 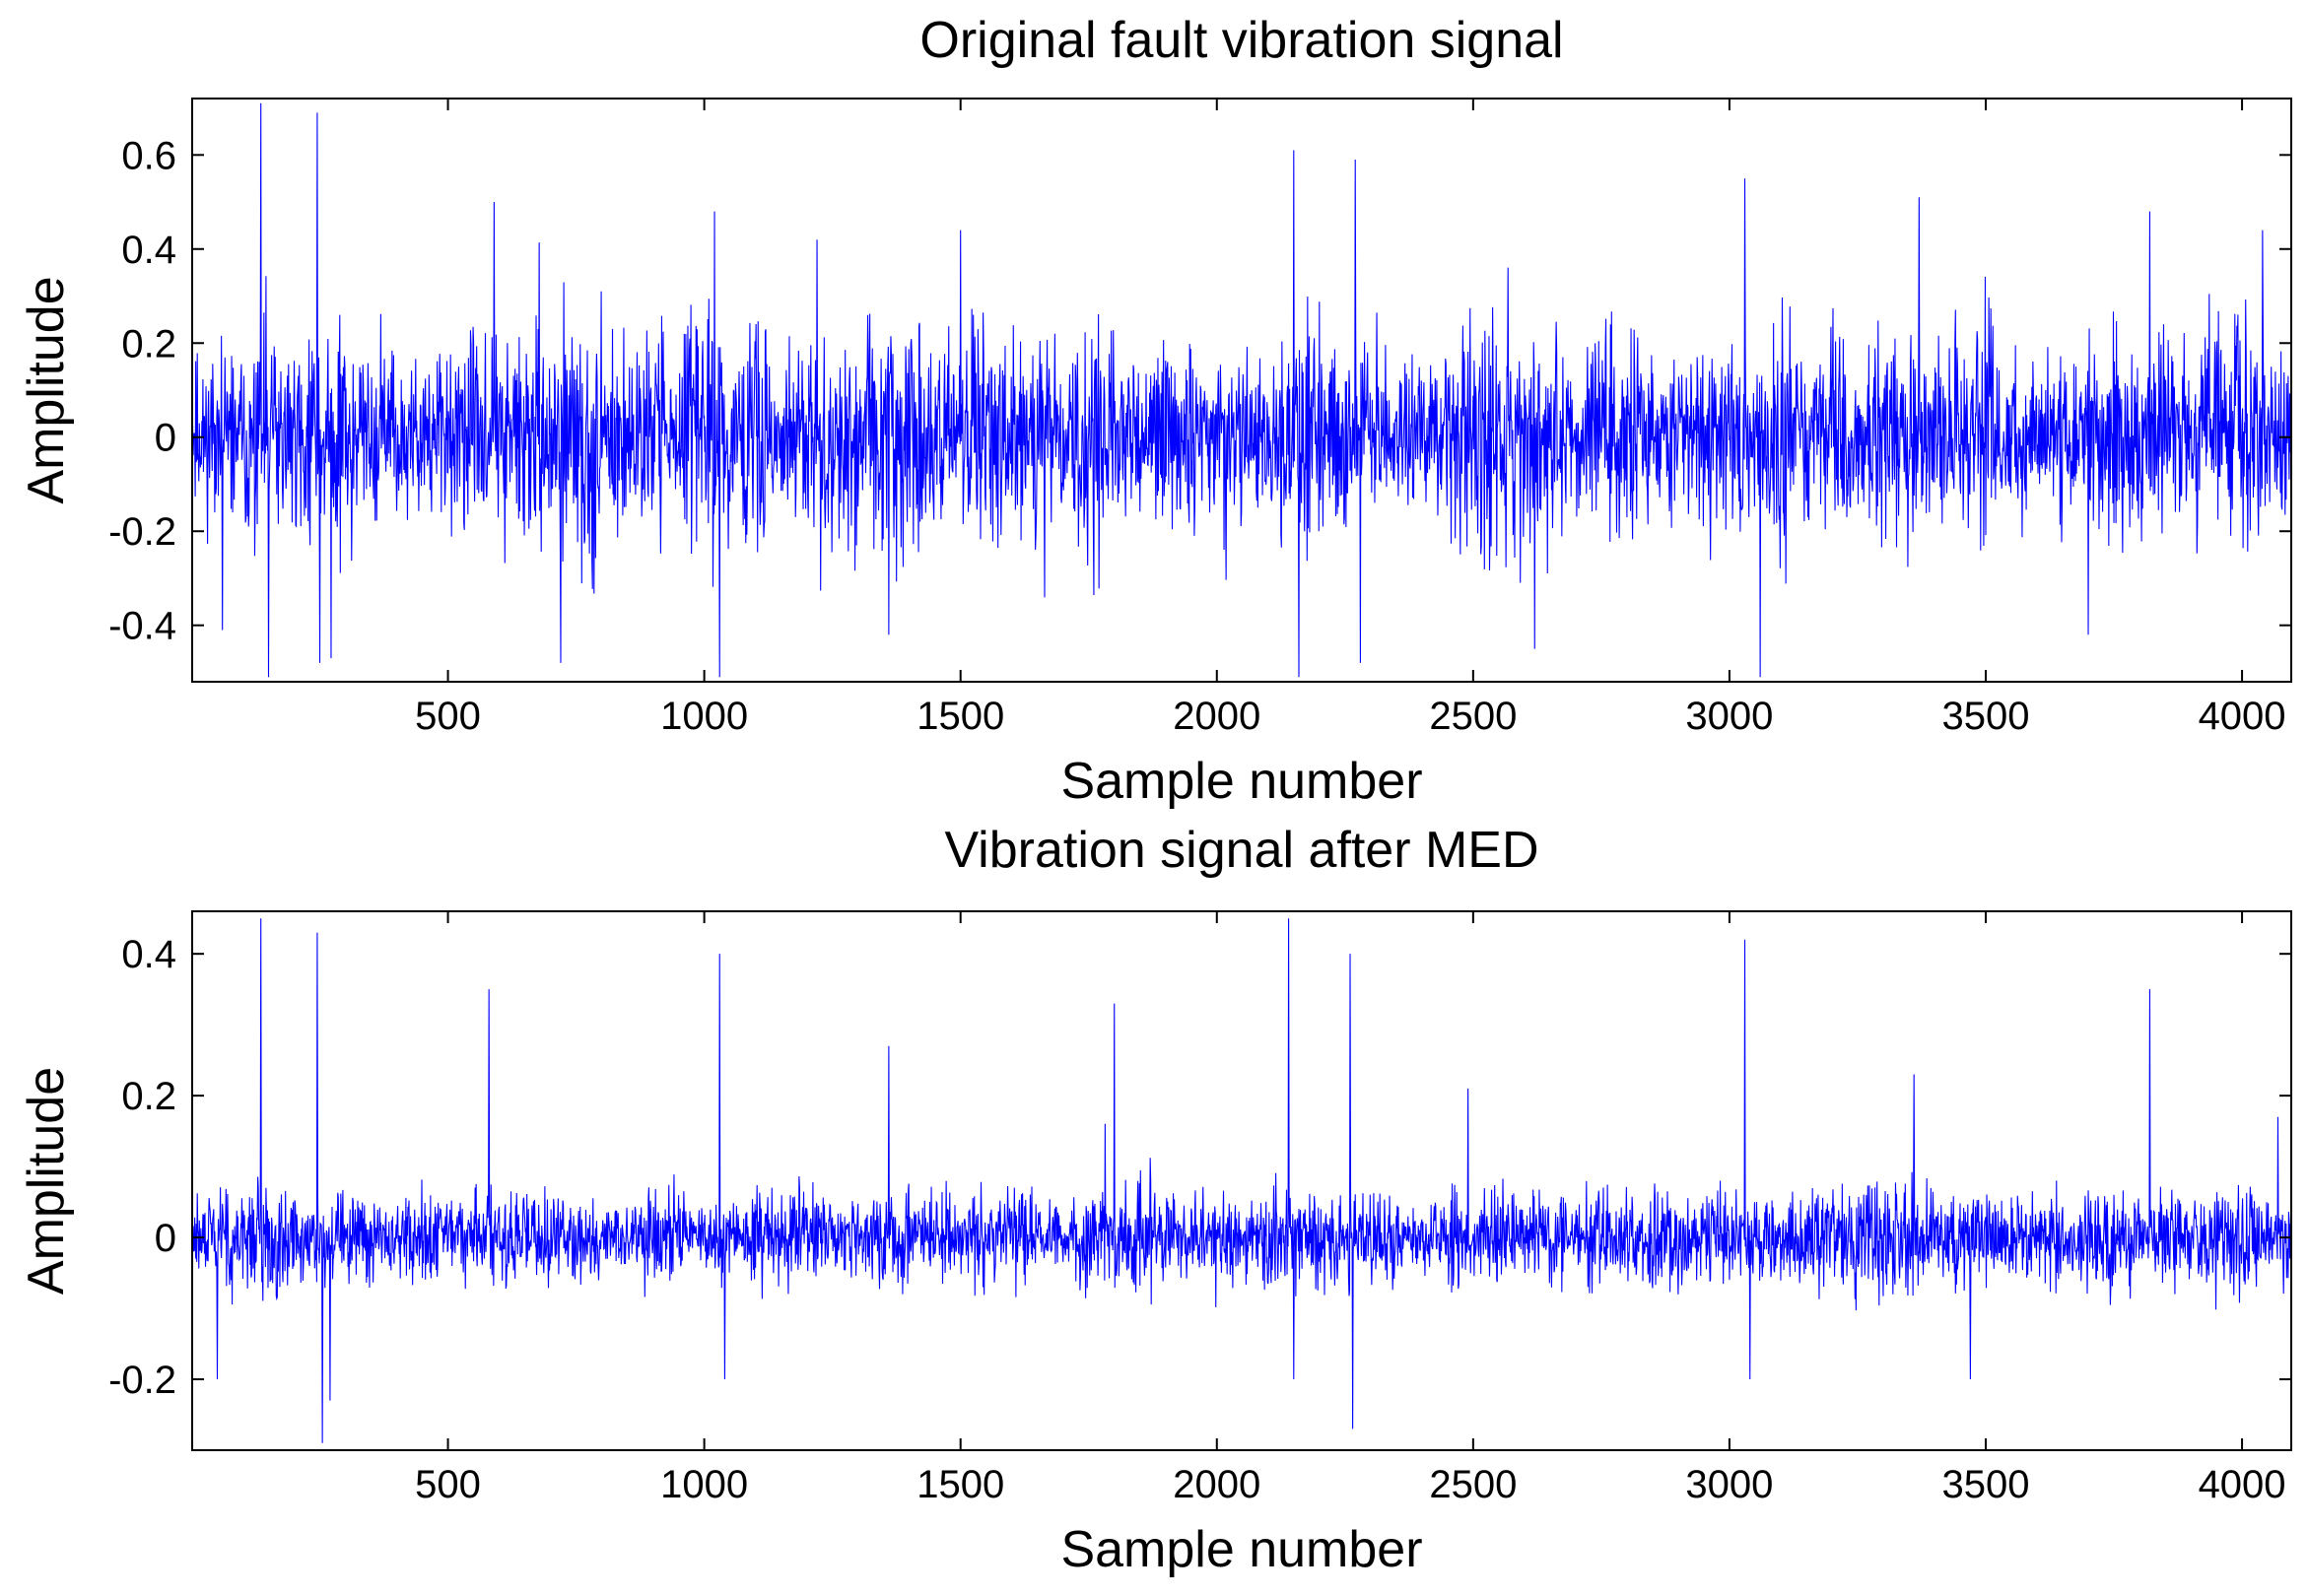 What do you see at coordinates (1241, 41) in the screenshot?
I see `chart-title: Original fault vibration signal` at bounding box center [1241, 41].